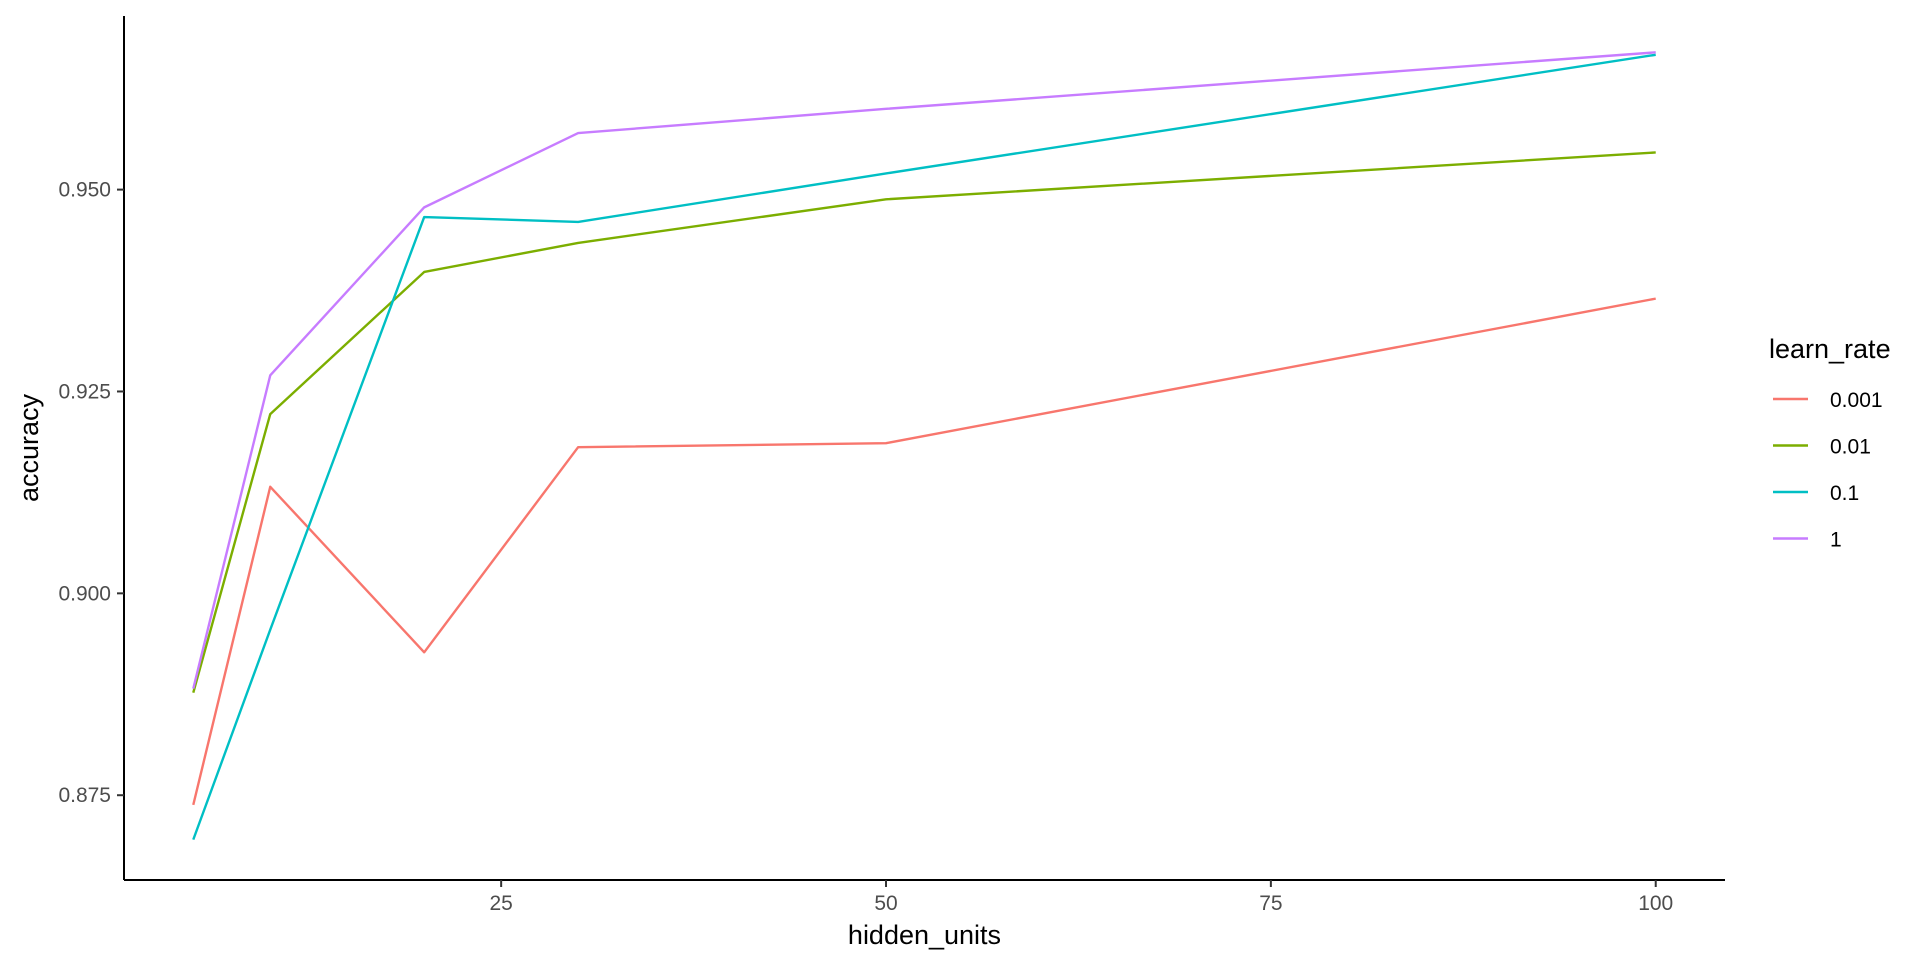 This screenshot has height=965, width=1920. What do you see at coordinates (1836, 540) in the screenshot?
I see `legend-label-1: 1` at bounding box center [1836, 540].